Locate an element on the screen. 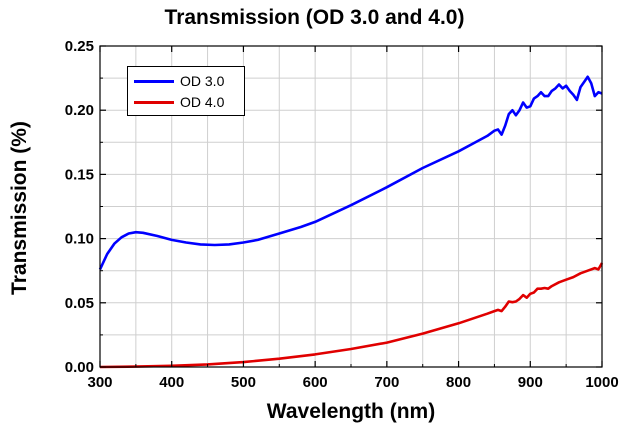 The height and width of the screenshot is (435, 629). y-tick-label: 0.20 is located at coordinates (79, 110).